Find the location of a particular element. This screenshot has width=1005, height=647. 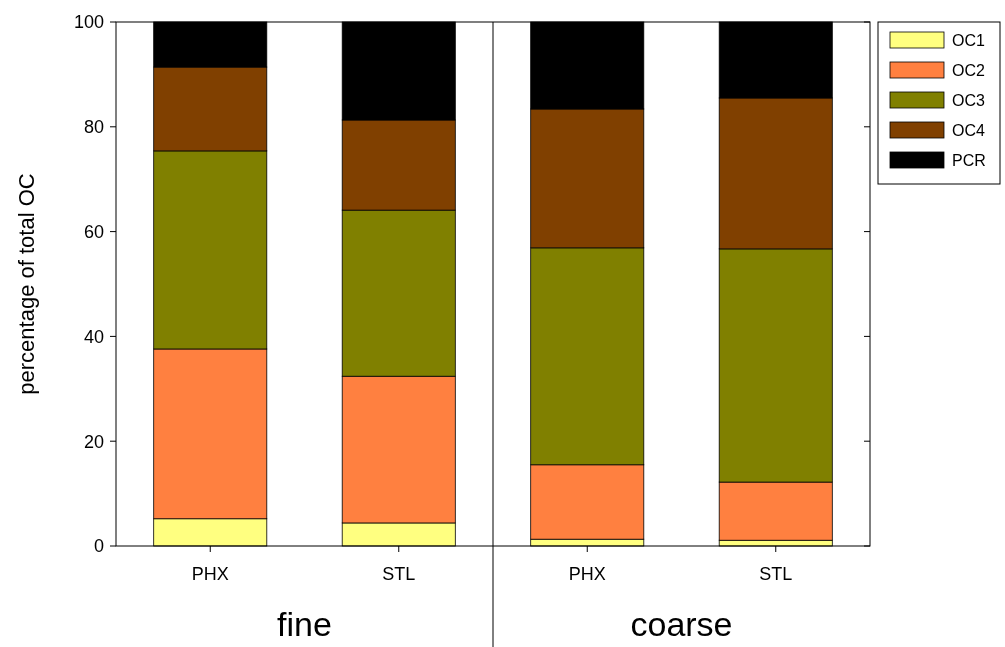

legend-label: OC4 is located at coordinates (968, 130).